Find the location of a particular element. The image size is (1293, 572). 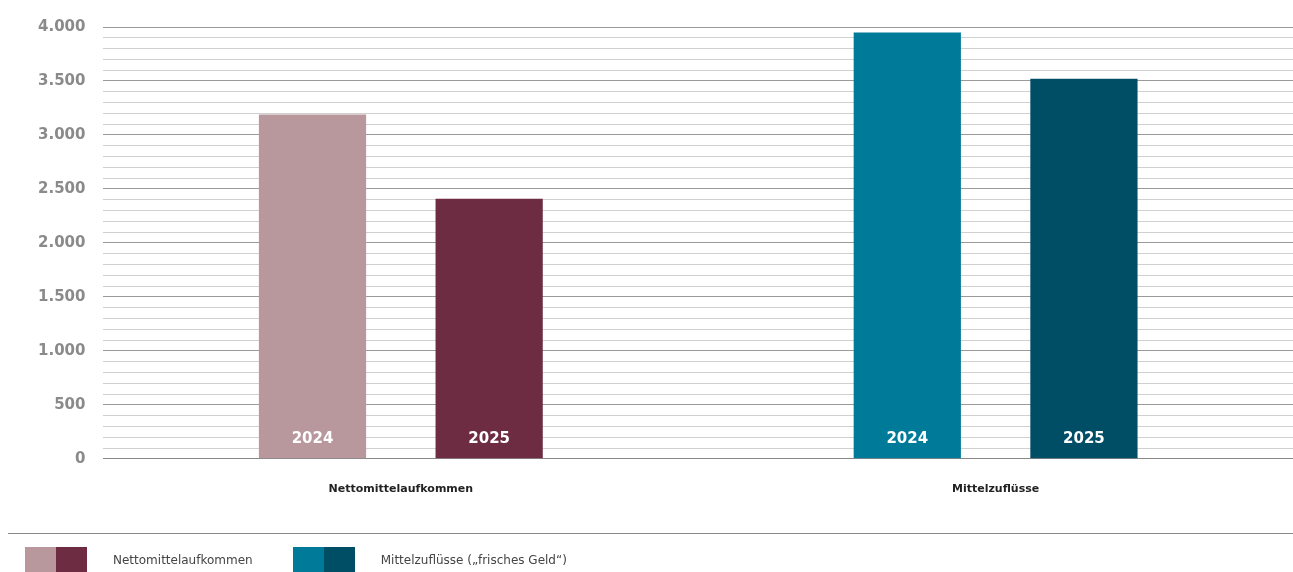

y-tick-label: 1.500 is located at coordinates (61, 295).